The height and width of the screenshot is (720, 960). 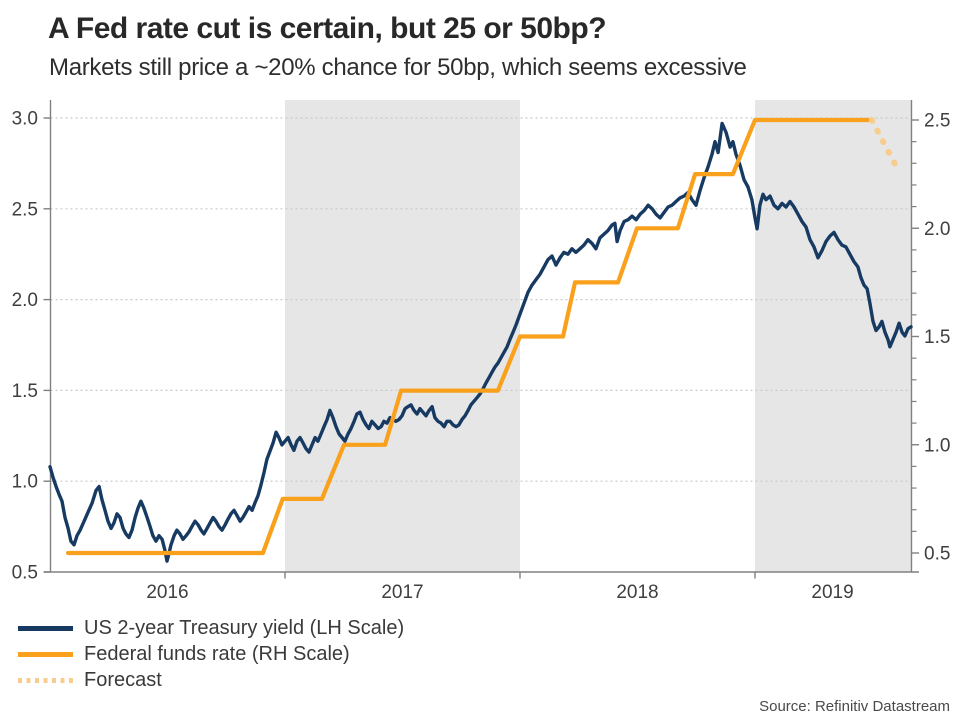 I want to click on forecast-dotted-swatch, so click(x=45, y=680).